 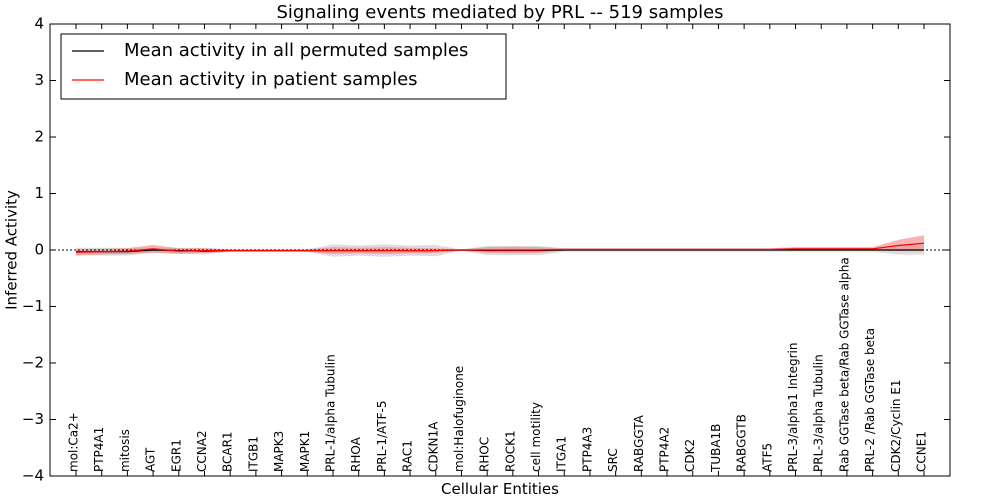 I want to click on confidence-bands, so click(x=500, y=246).